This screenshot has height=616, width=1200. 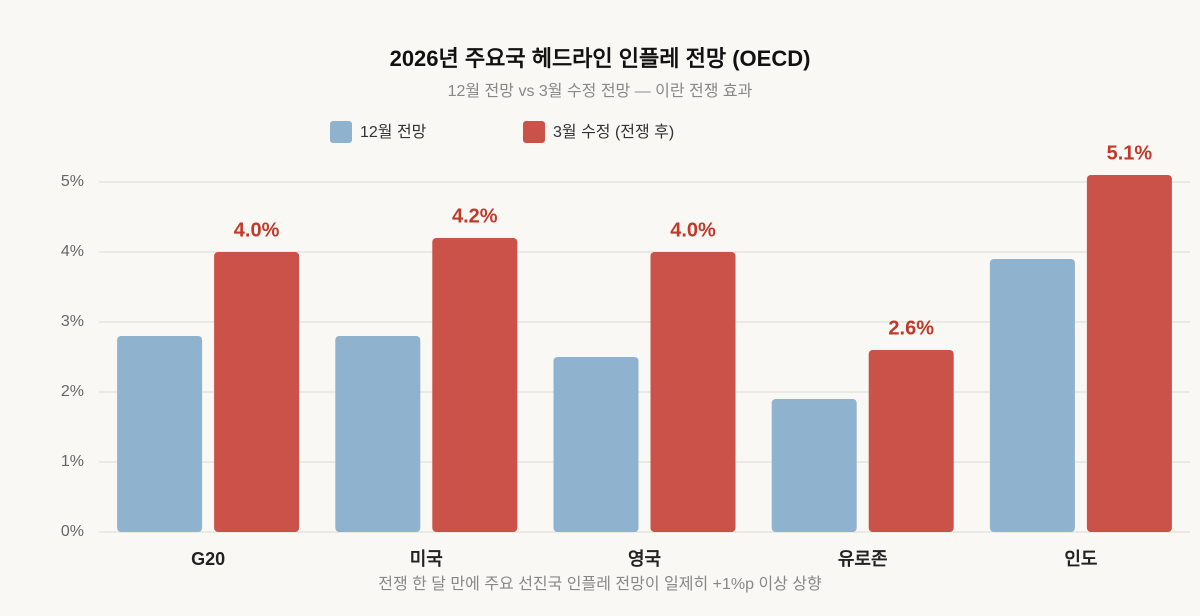 I want to click on legend-label: 12월 전망, so click(x=393, y=132).